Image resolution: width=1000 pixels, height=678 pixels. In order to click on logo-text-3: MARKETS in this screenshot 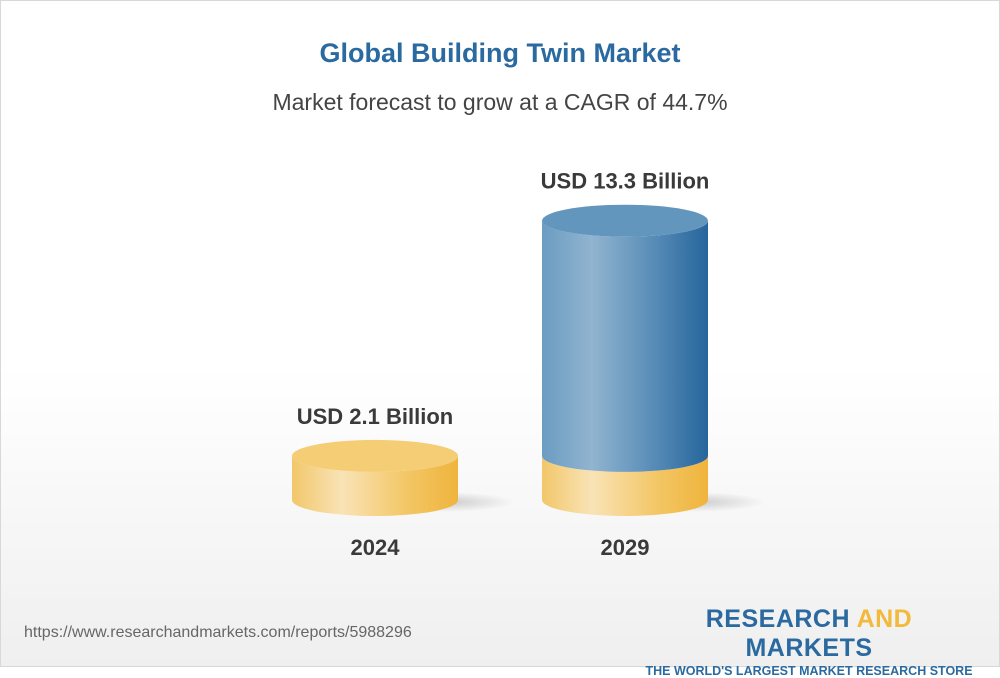, I will do `click(809, 648)`.